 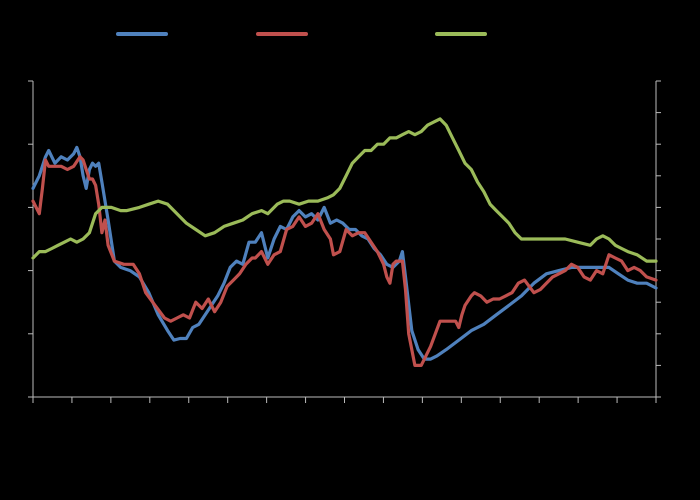 I want to click on left-y-axis, so click(x=31, y=239).